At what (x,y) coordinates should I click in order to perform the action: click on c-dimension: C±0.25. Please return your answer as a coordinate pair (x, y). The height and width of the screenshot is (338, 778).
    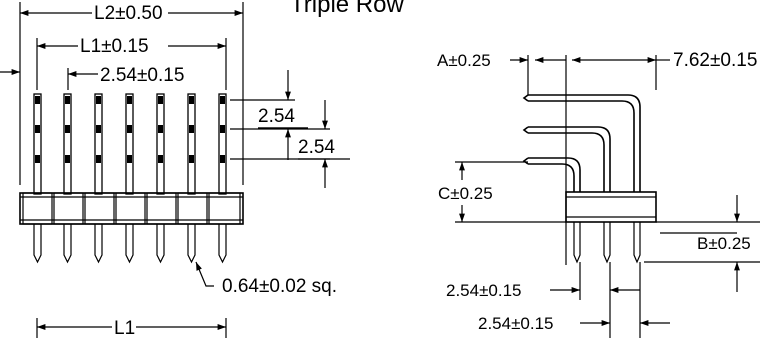
    Looking at the image, I should click on (502, 192).